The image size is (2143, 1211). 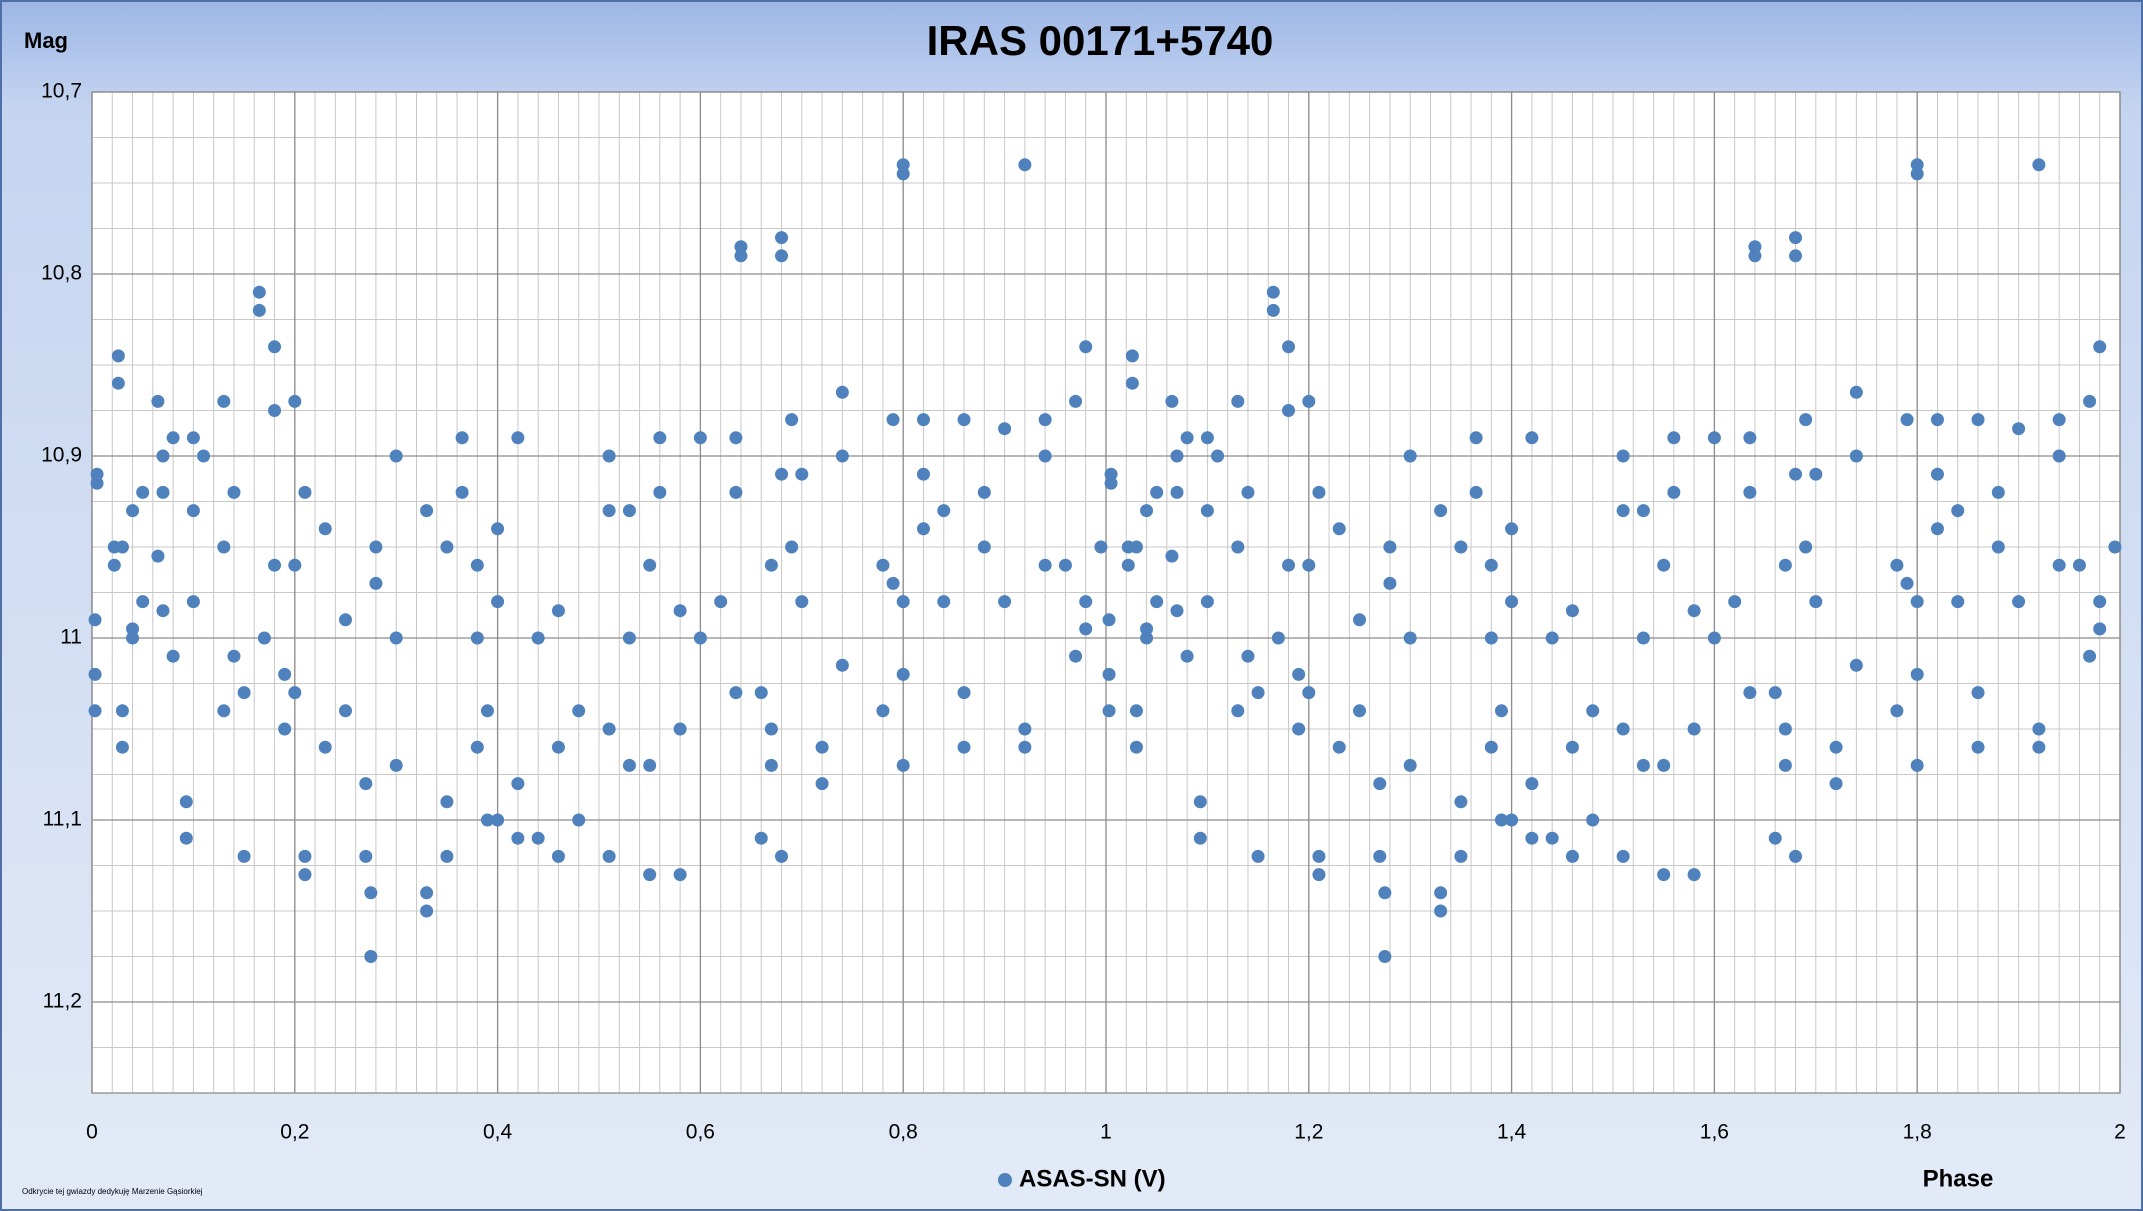 I want to click on y-tick-label: 11,2, so click(x=62, y=1001).